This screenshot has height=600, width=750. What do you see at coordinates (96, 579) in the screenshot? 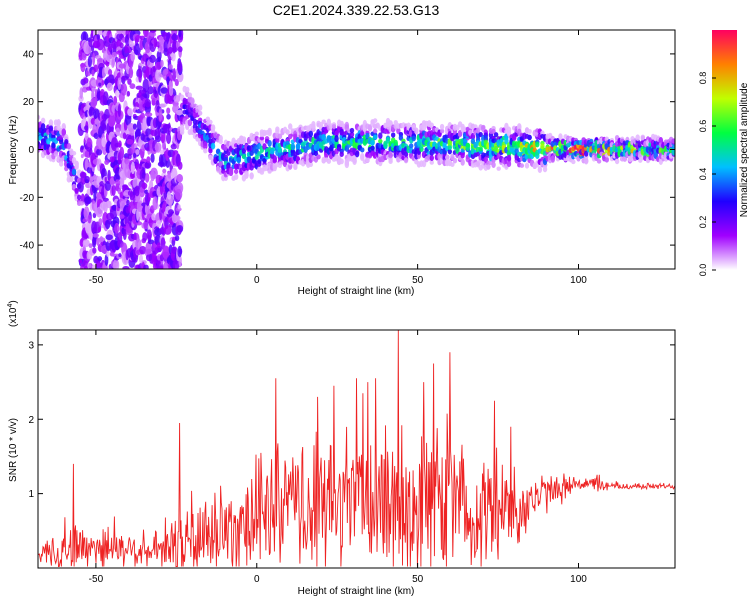
I see `x-tick-label: -50` at bounding box center [96, 579].